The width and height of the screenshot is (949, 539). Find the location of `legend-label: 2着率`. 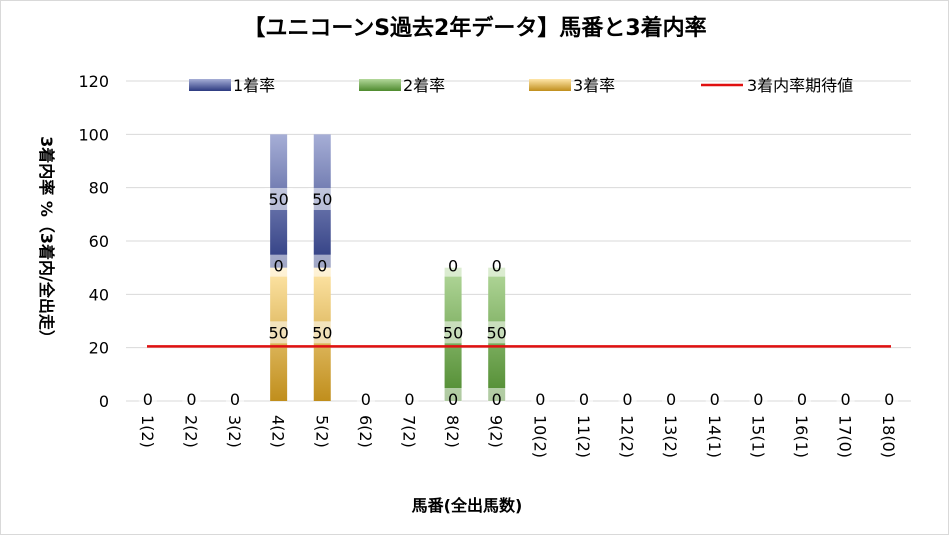

legend-label: 2着率 is located at coordinates (424, 85).